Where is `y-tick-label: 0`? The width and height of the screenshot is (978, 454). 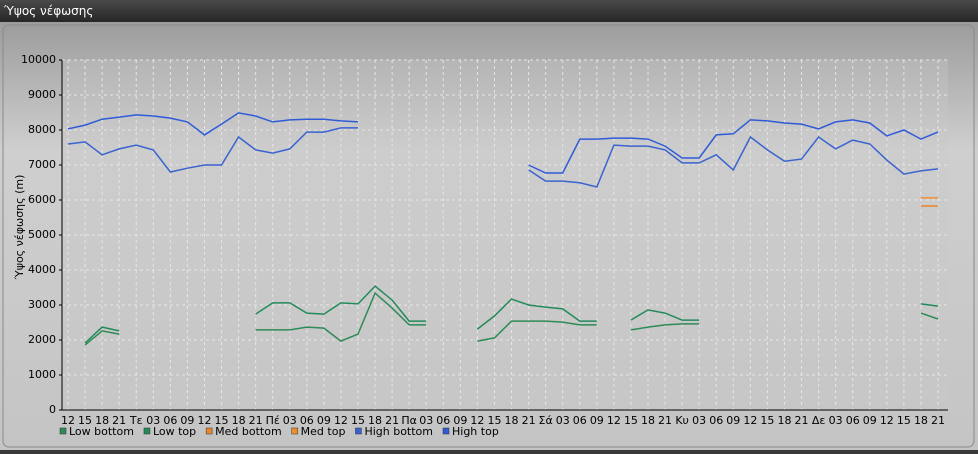
y-tick-label: 0 is located at coordinates (52, 409).